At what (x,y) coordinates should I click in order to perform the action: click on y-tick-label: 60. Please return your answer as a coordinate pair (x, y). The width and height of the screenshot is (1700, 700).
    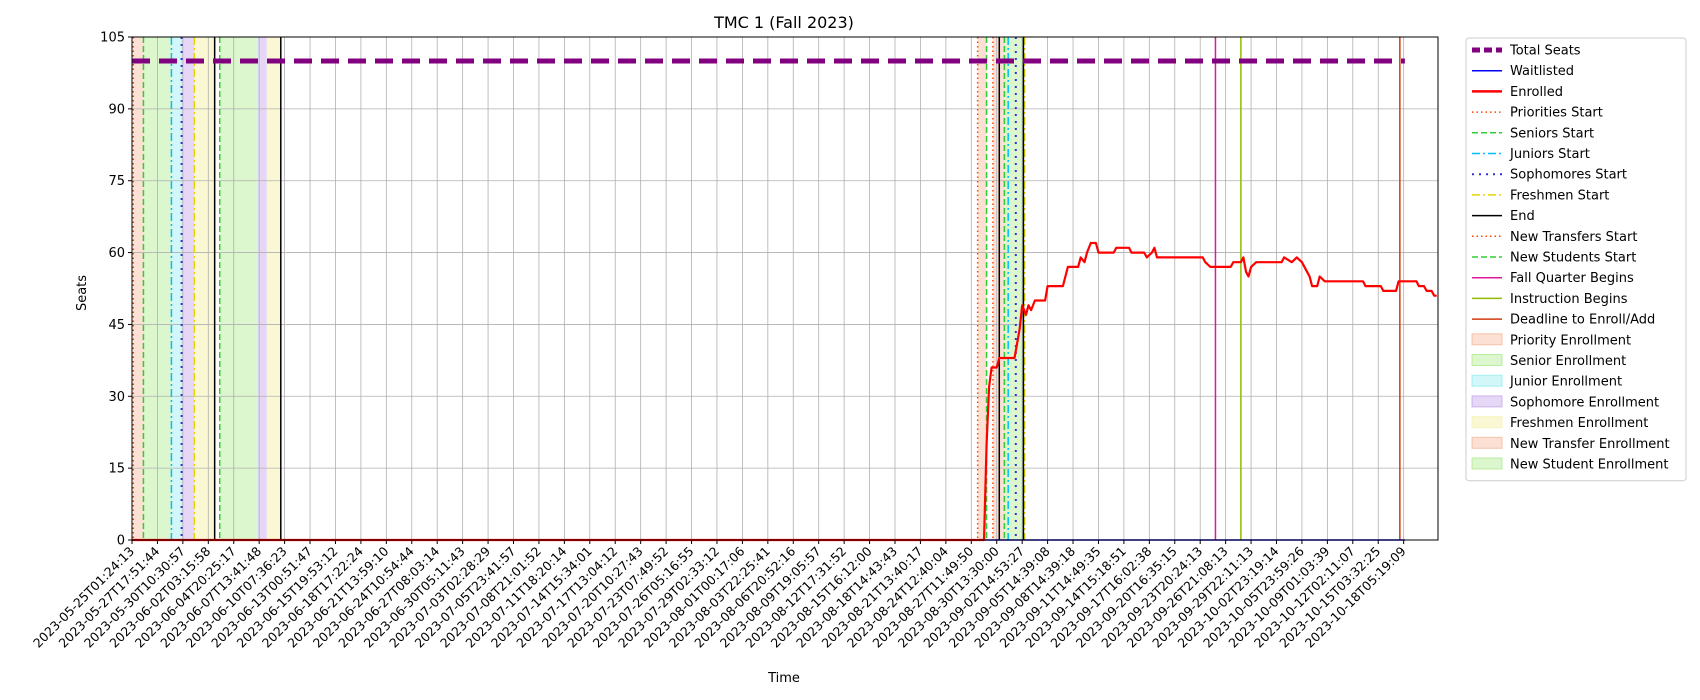
    Looking at the image, I should click on (116, 253).